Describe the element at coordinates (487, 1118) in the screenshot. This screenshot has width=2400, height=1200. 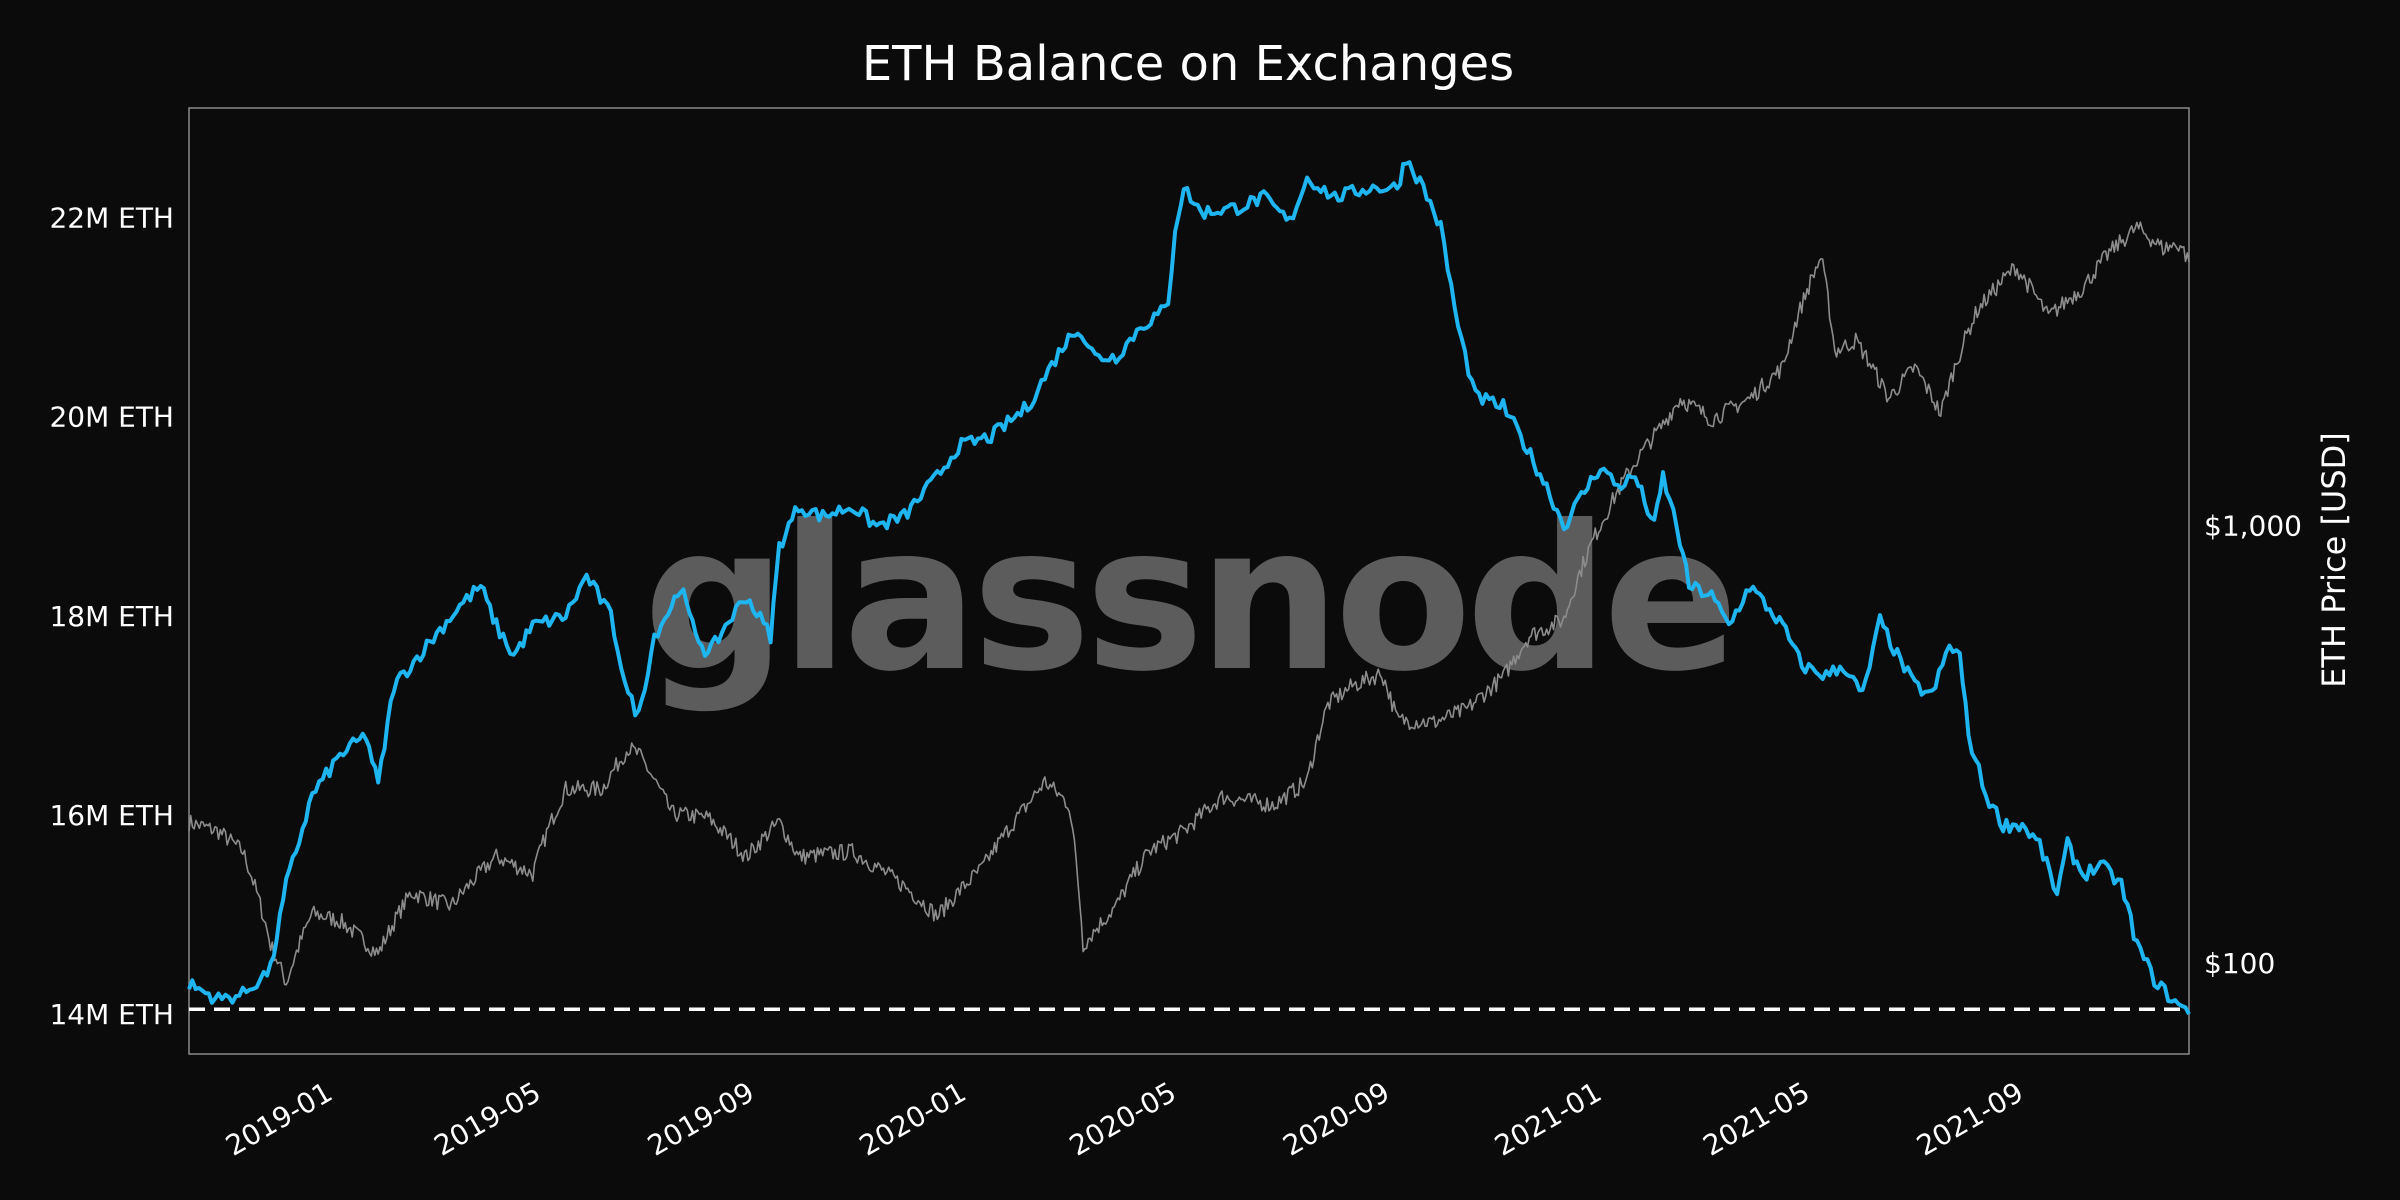
I see `x-tick-label: 2019-05` at that location.